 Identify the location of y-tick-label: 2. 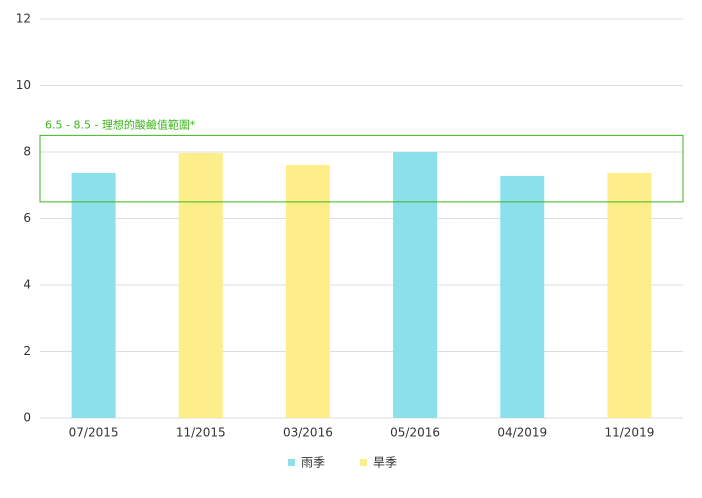
(27, 351).